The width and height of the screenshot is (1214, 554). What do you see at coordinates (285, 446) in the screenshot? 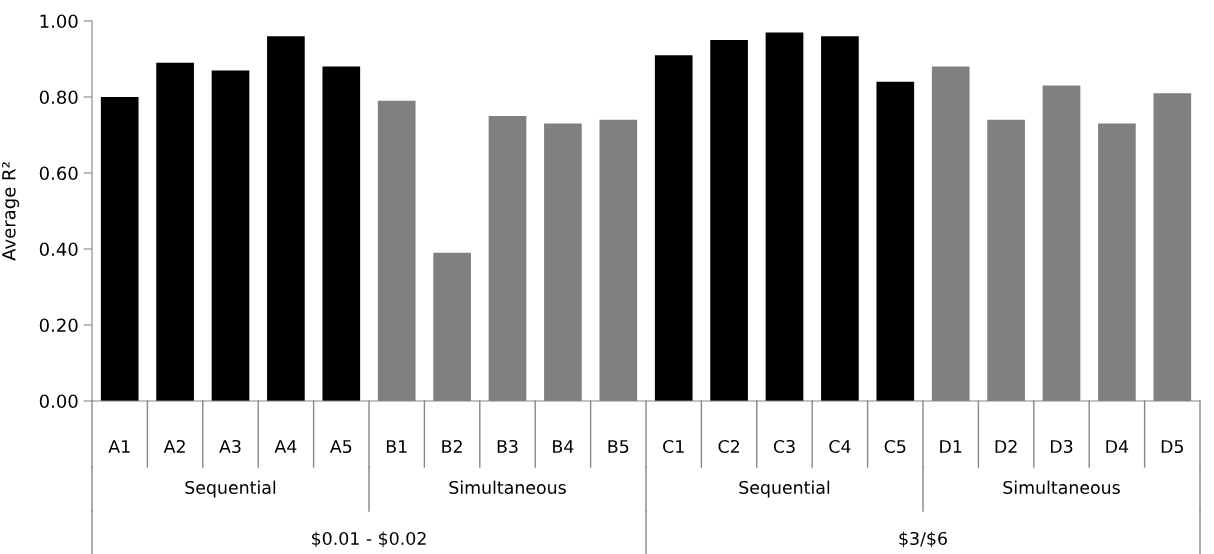
I see `x-tick-label: A4` at bounding box center [285, 446].